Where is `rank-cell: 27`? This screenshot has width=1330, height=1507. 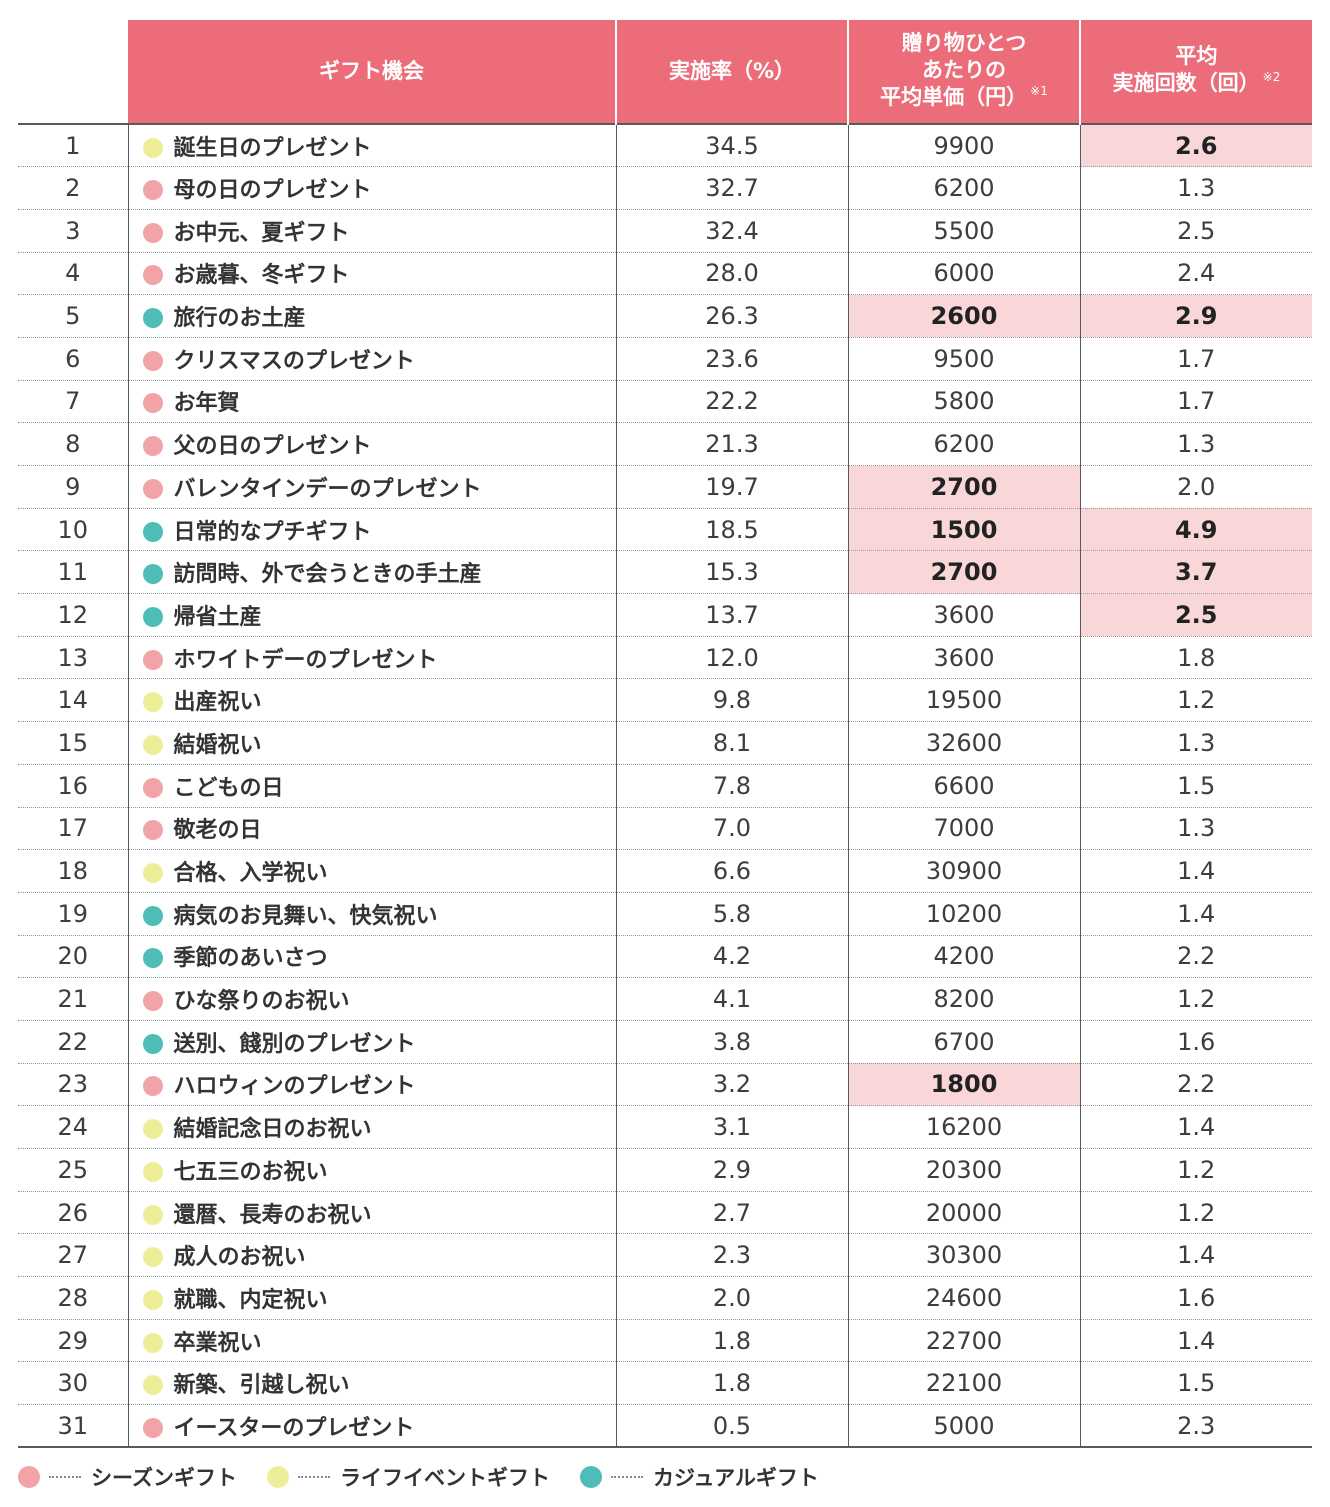 rank-cell: 27 is located at coordinates (73, 1255).